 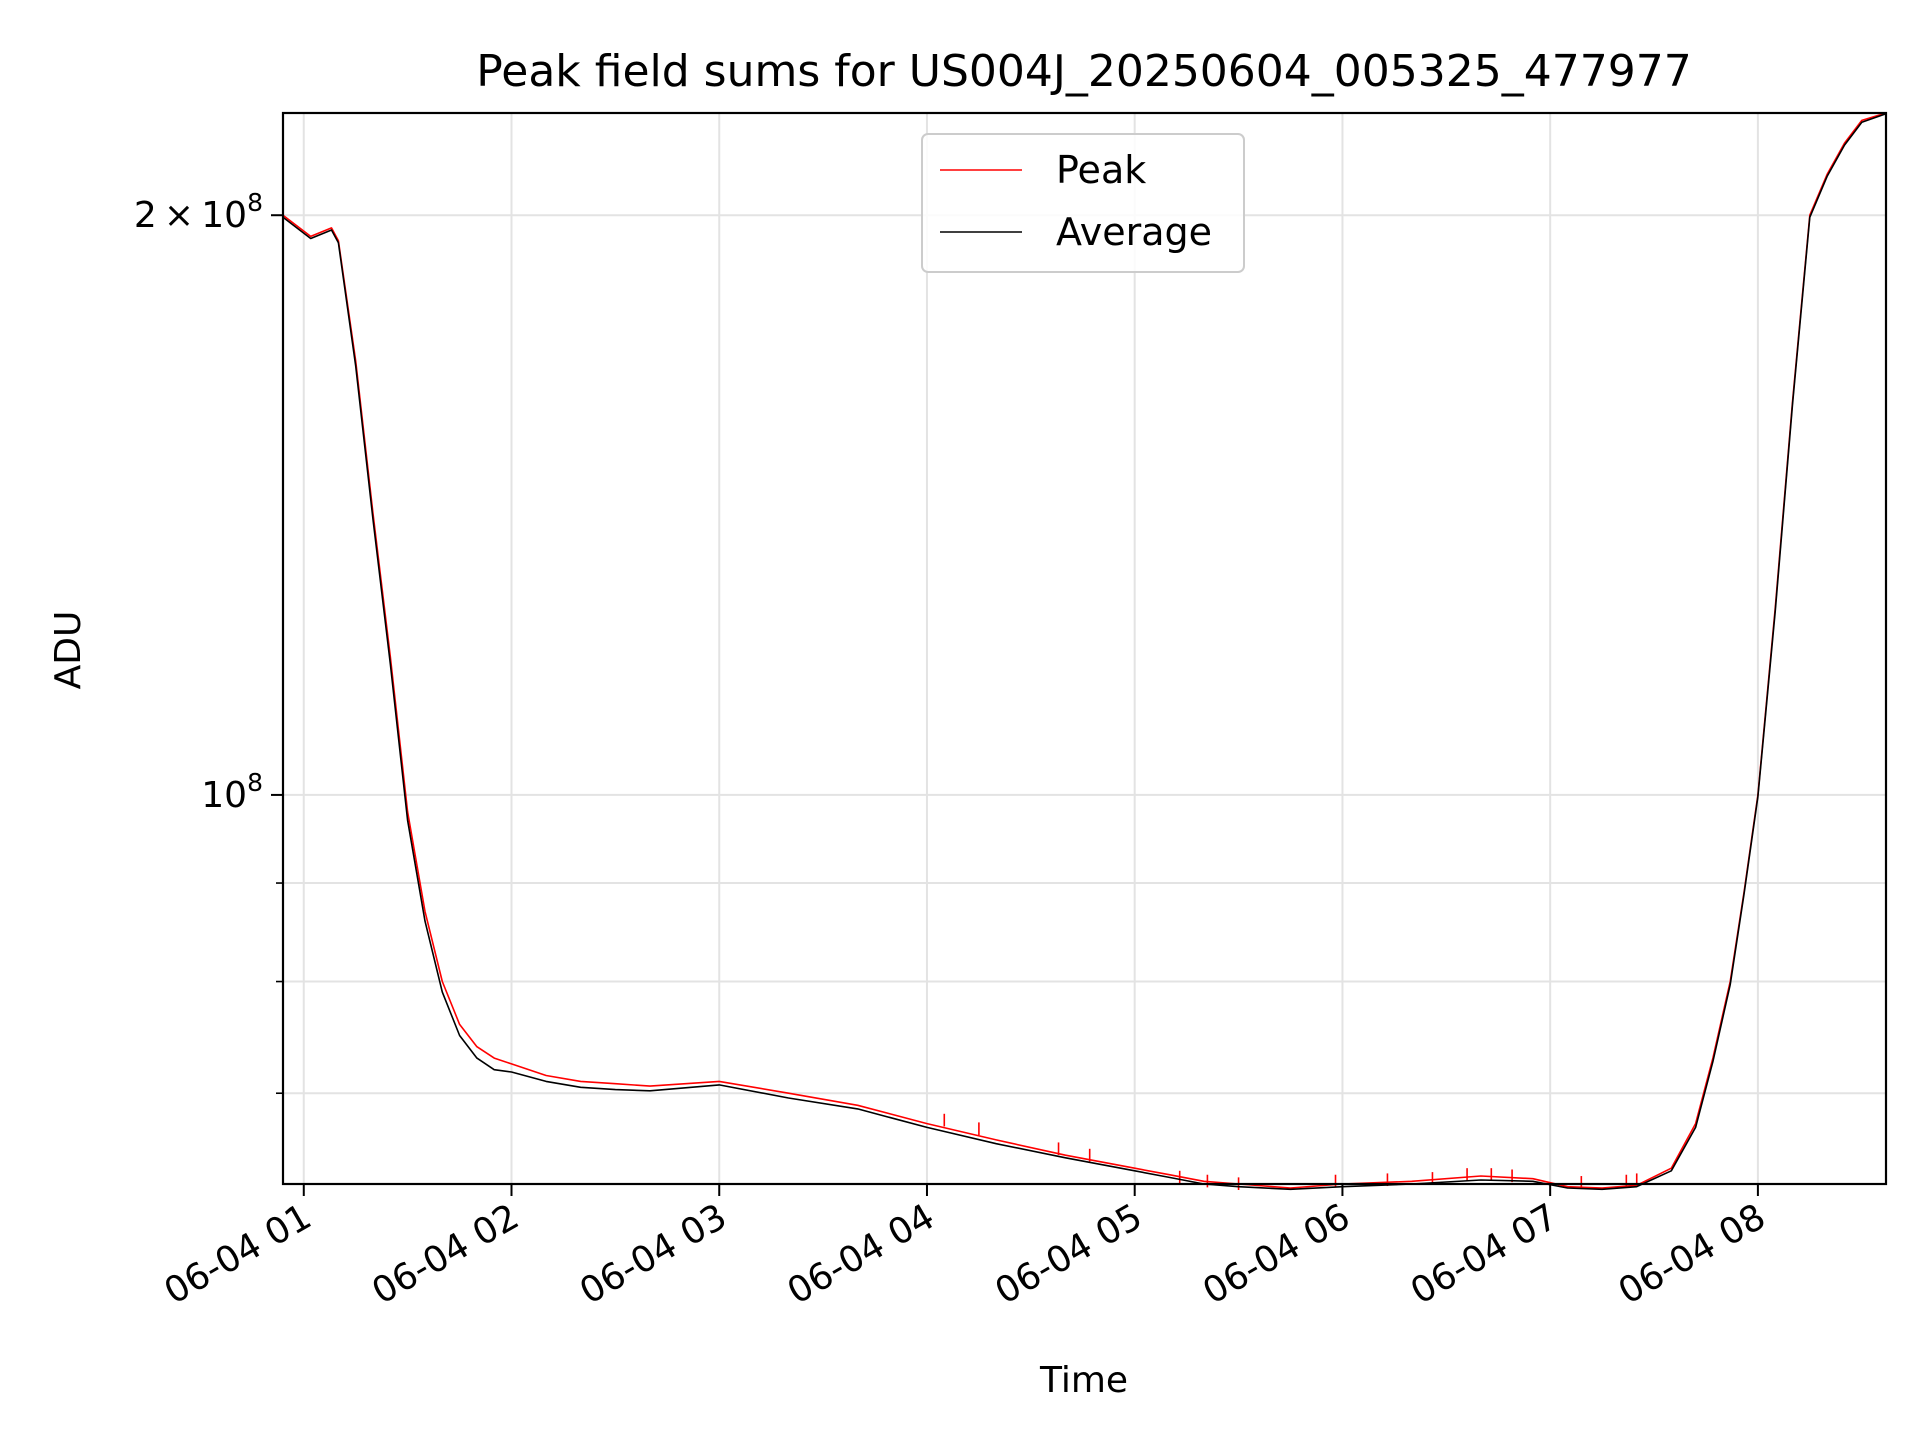 I want to click on legend-box, so click(x=1083, y=203).